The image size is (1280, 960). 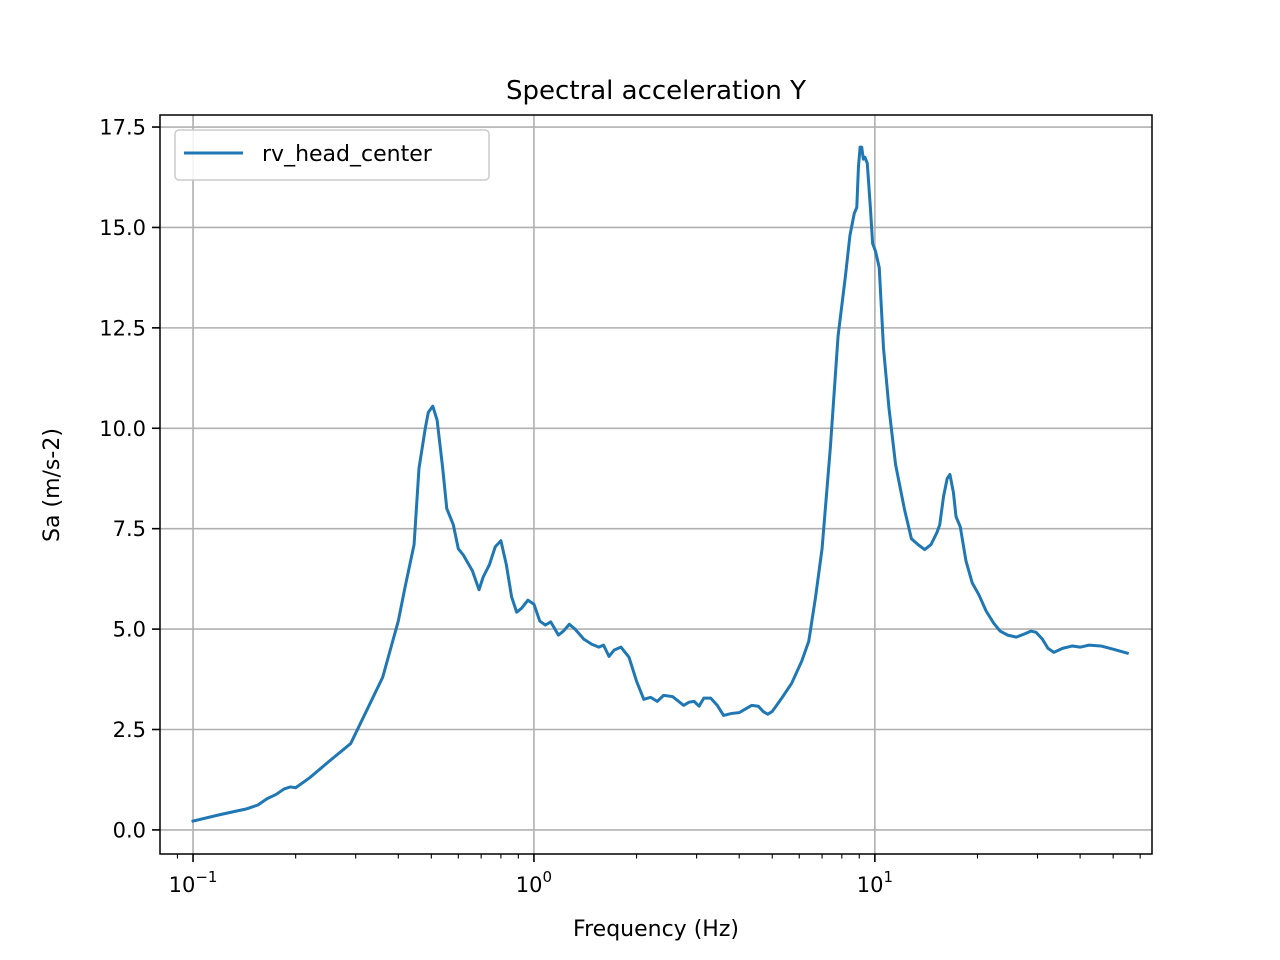 What do you see at coordinates (122, 328) in the screenshot?
I see `y-tick-label: 12.5` at bounding box center [122, 328].